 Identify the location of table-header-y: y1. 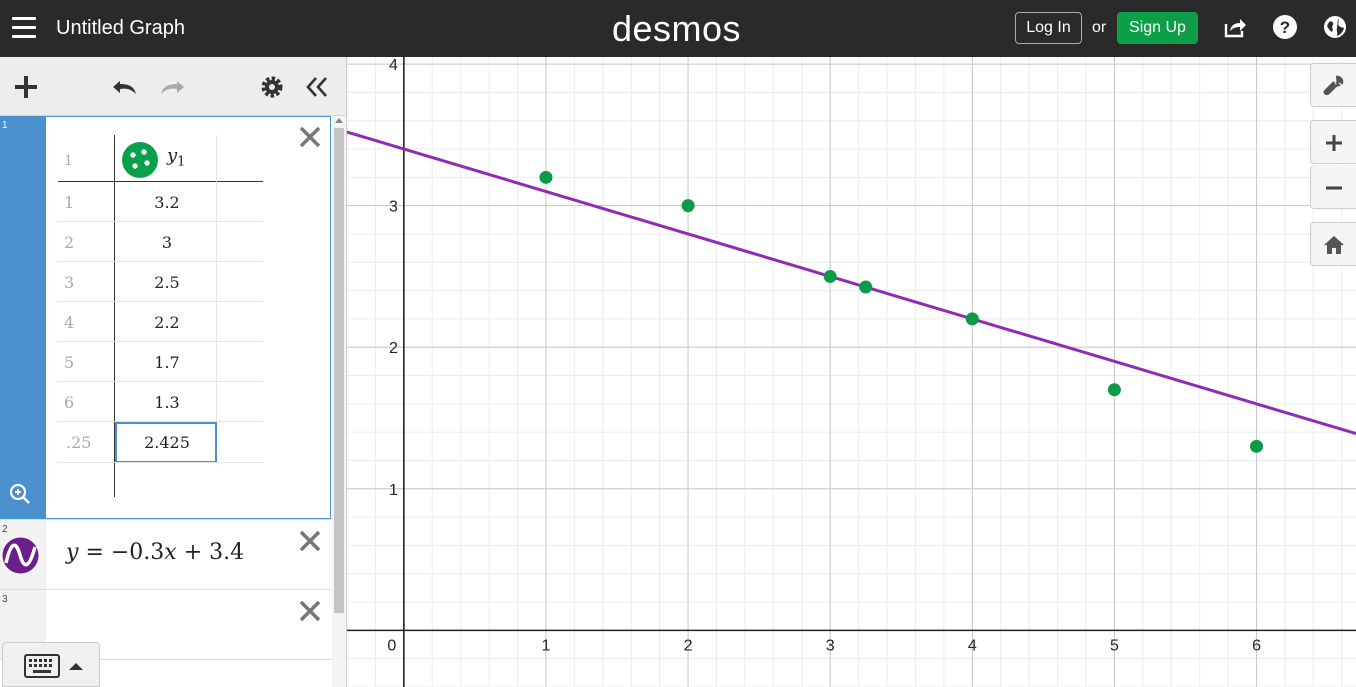
(176, 157).